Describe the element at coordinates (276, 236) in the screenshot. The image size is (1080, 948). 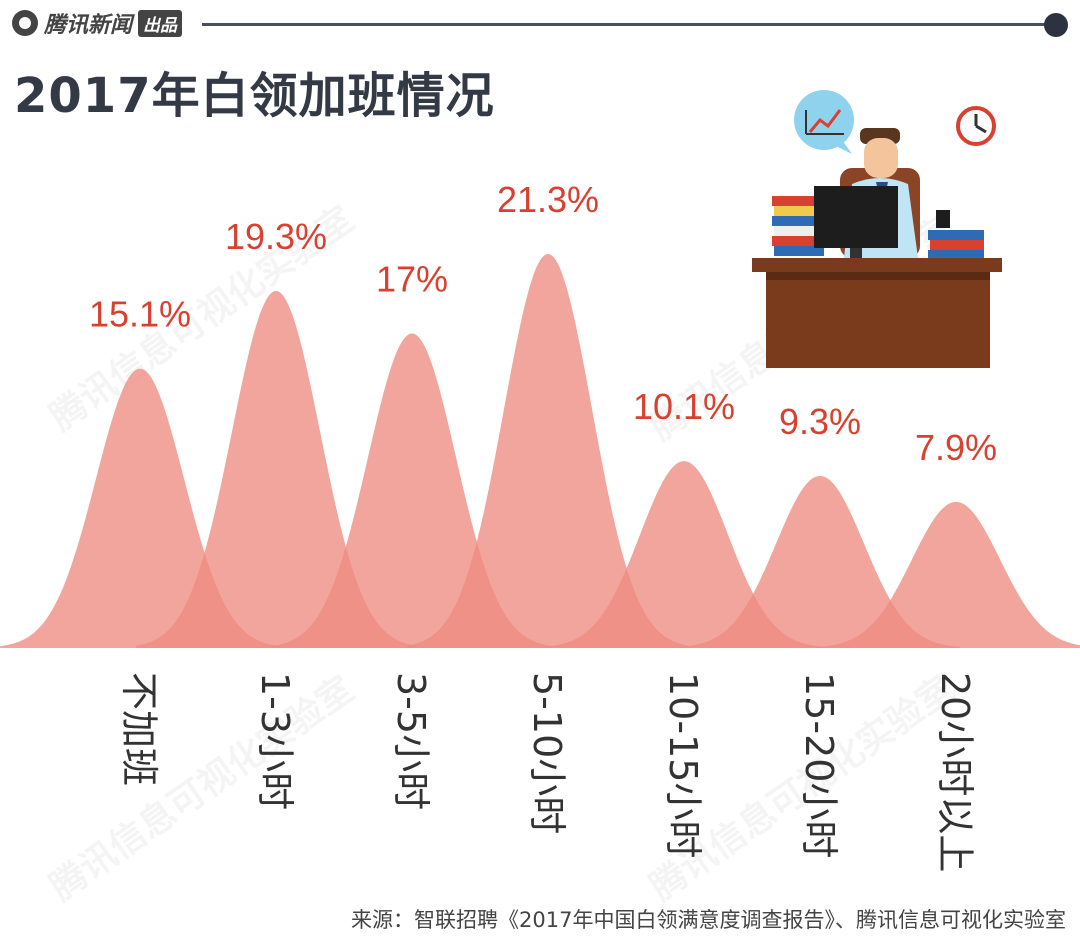
I see `value-label: 19.3%` at that location.